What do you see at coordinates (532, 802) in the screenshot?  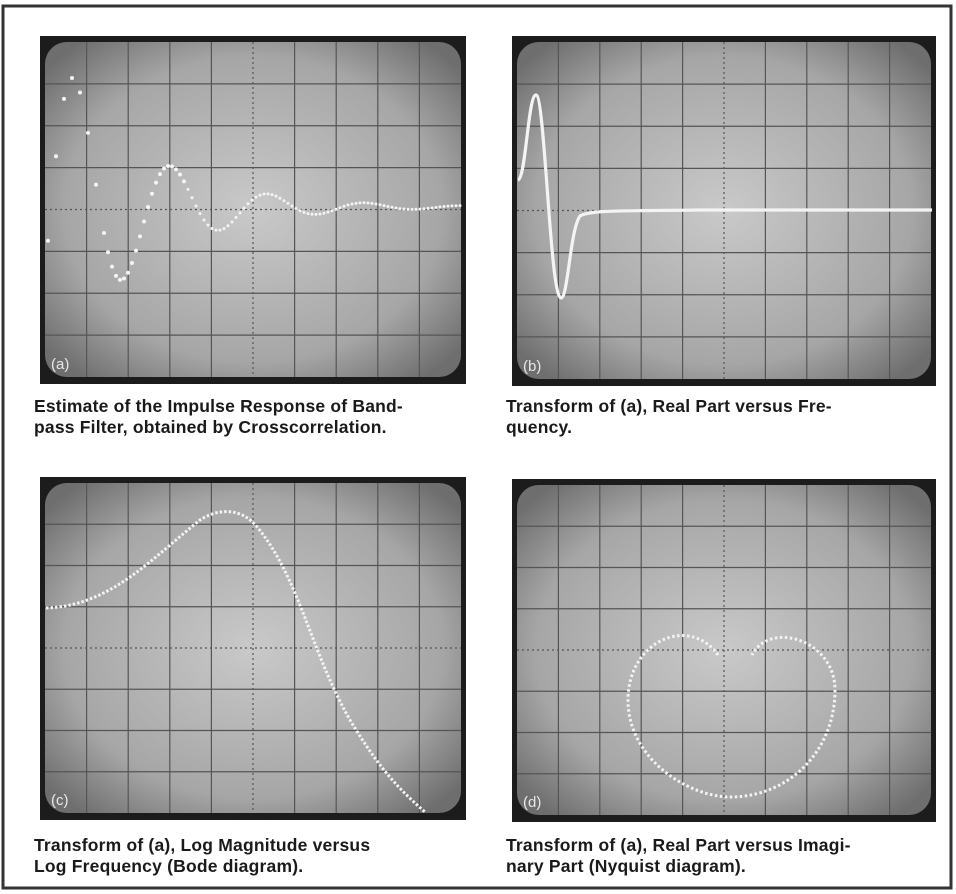 I see `panel-label: (d)` at bounding box center [532, 802].